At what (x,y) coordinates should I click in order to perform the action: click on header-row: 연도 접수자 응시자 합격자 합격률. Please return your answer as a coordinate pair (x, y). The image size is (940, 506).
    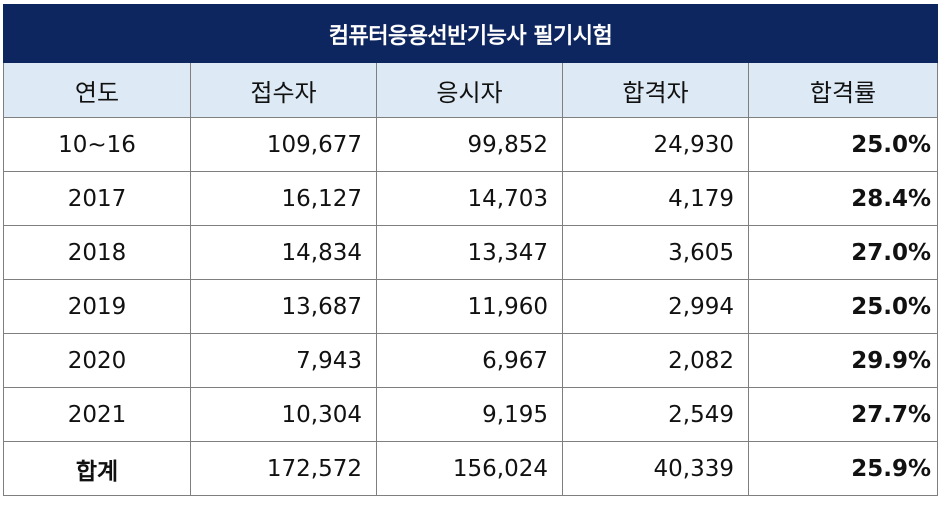
    Looking at the image, I should click on (470, 90).